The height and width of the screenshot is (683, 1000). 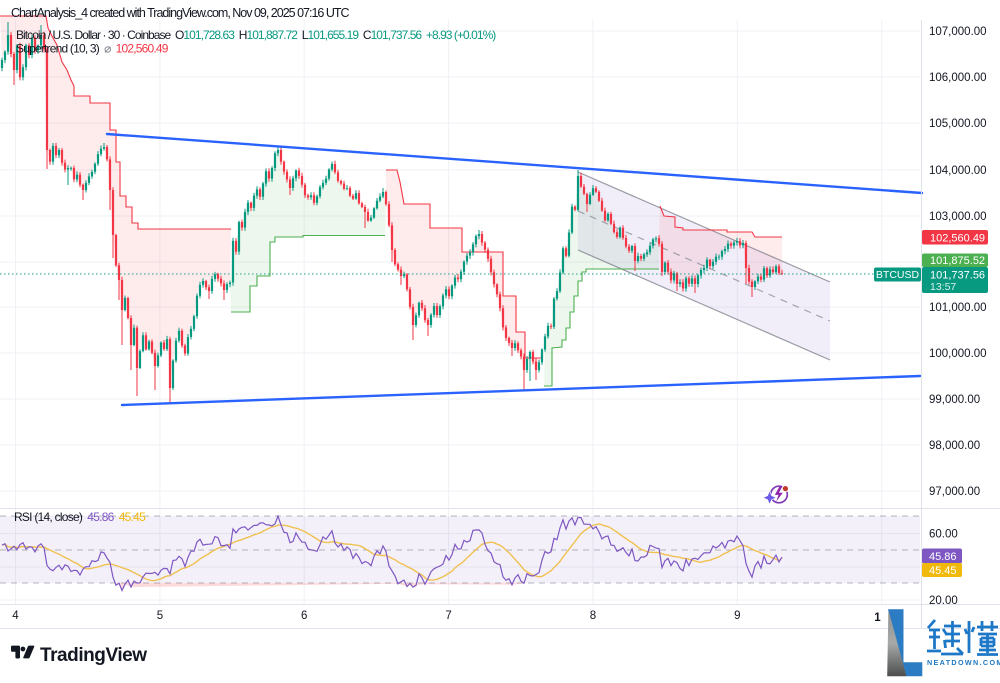 I want to click on svg-text: 97,000.00, so click(x=954, y=492).